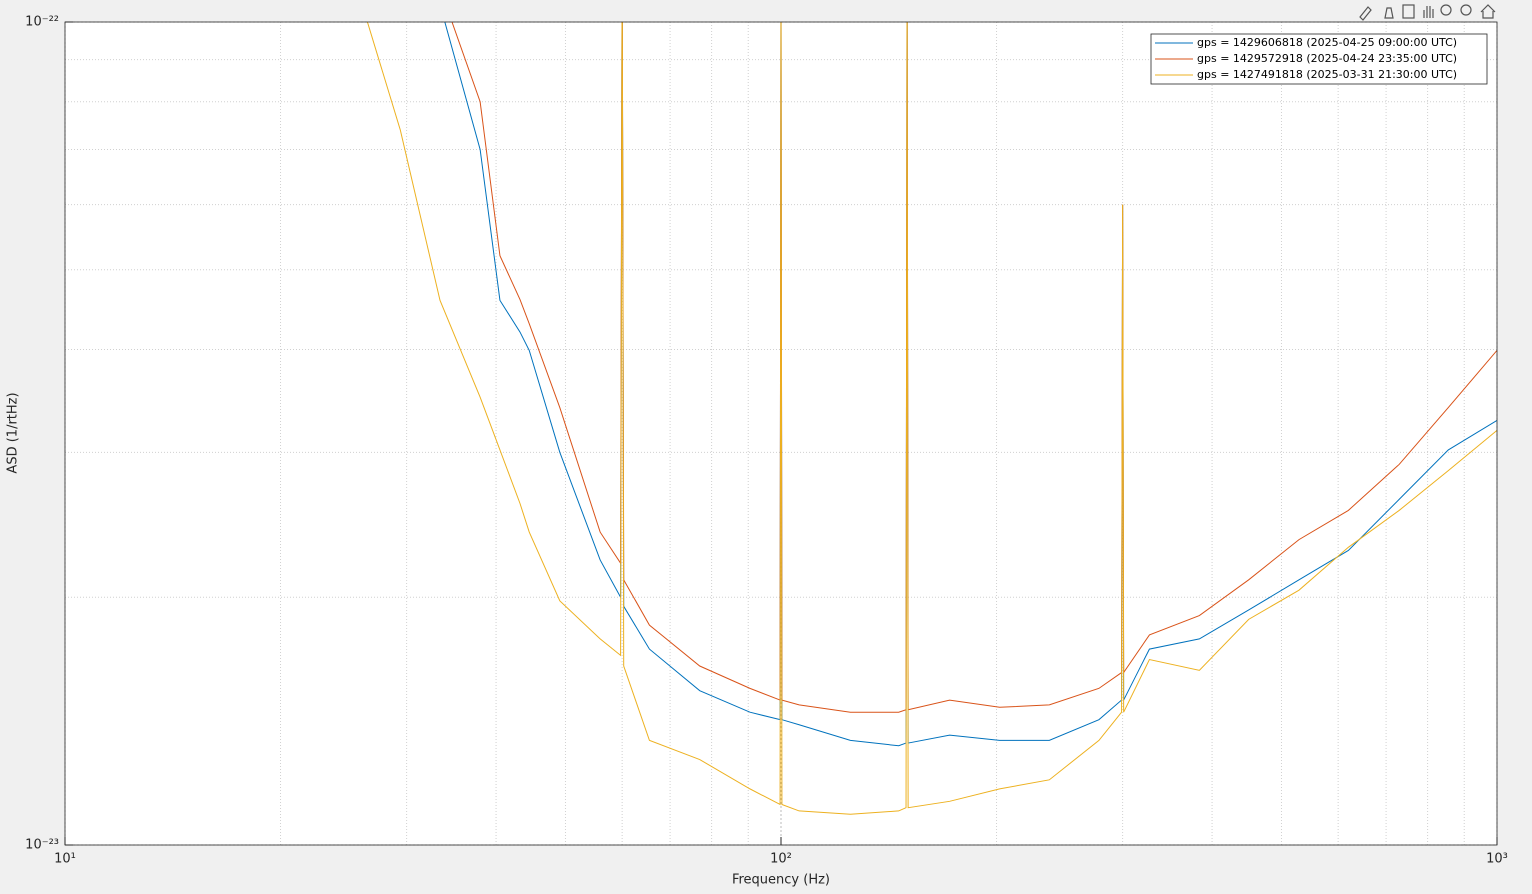 The width and height of the screenshot is (1532, 894). What do you see at coordinates (1389, 13) in the screenshot?
I see `datatip-icon` at bounding box center [1389, 13].